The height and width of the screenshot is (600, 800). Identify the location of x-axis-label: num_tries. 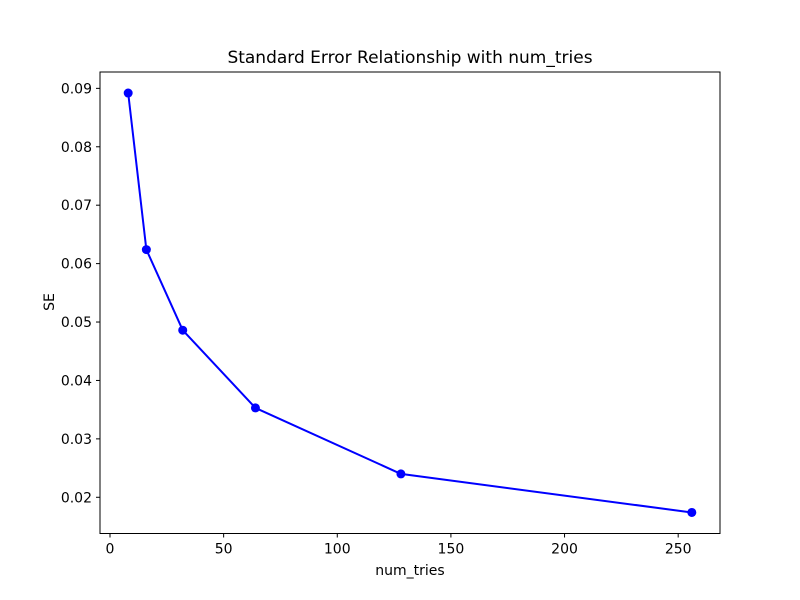
(409, 571).